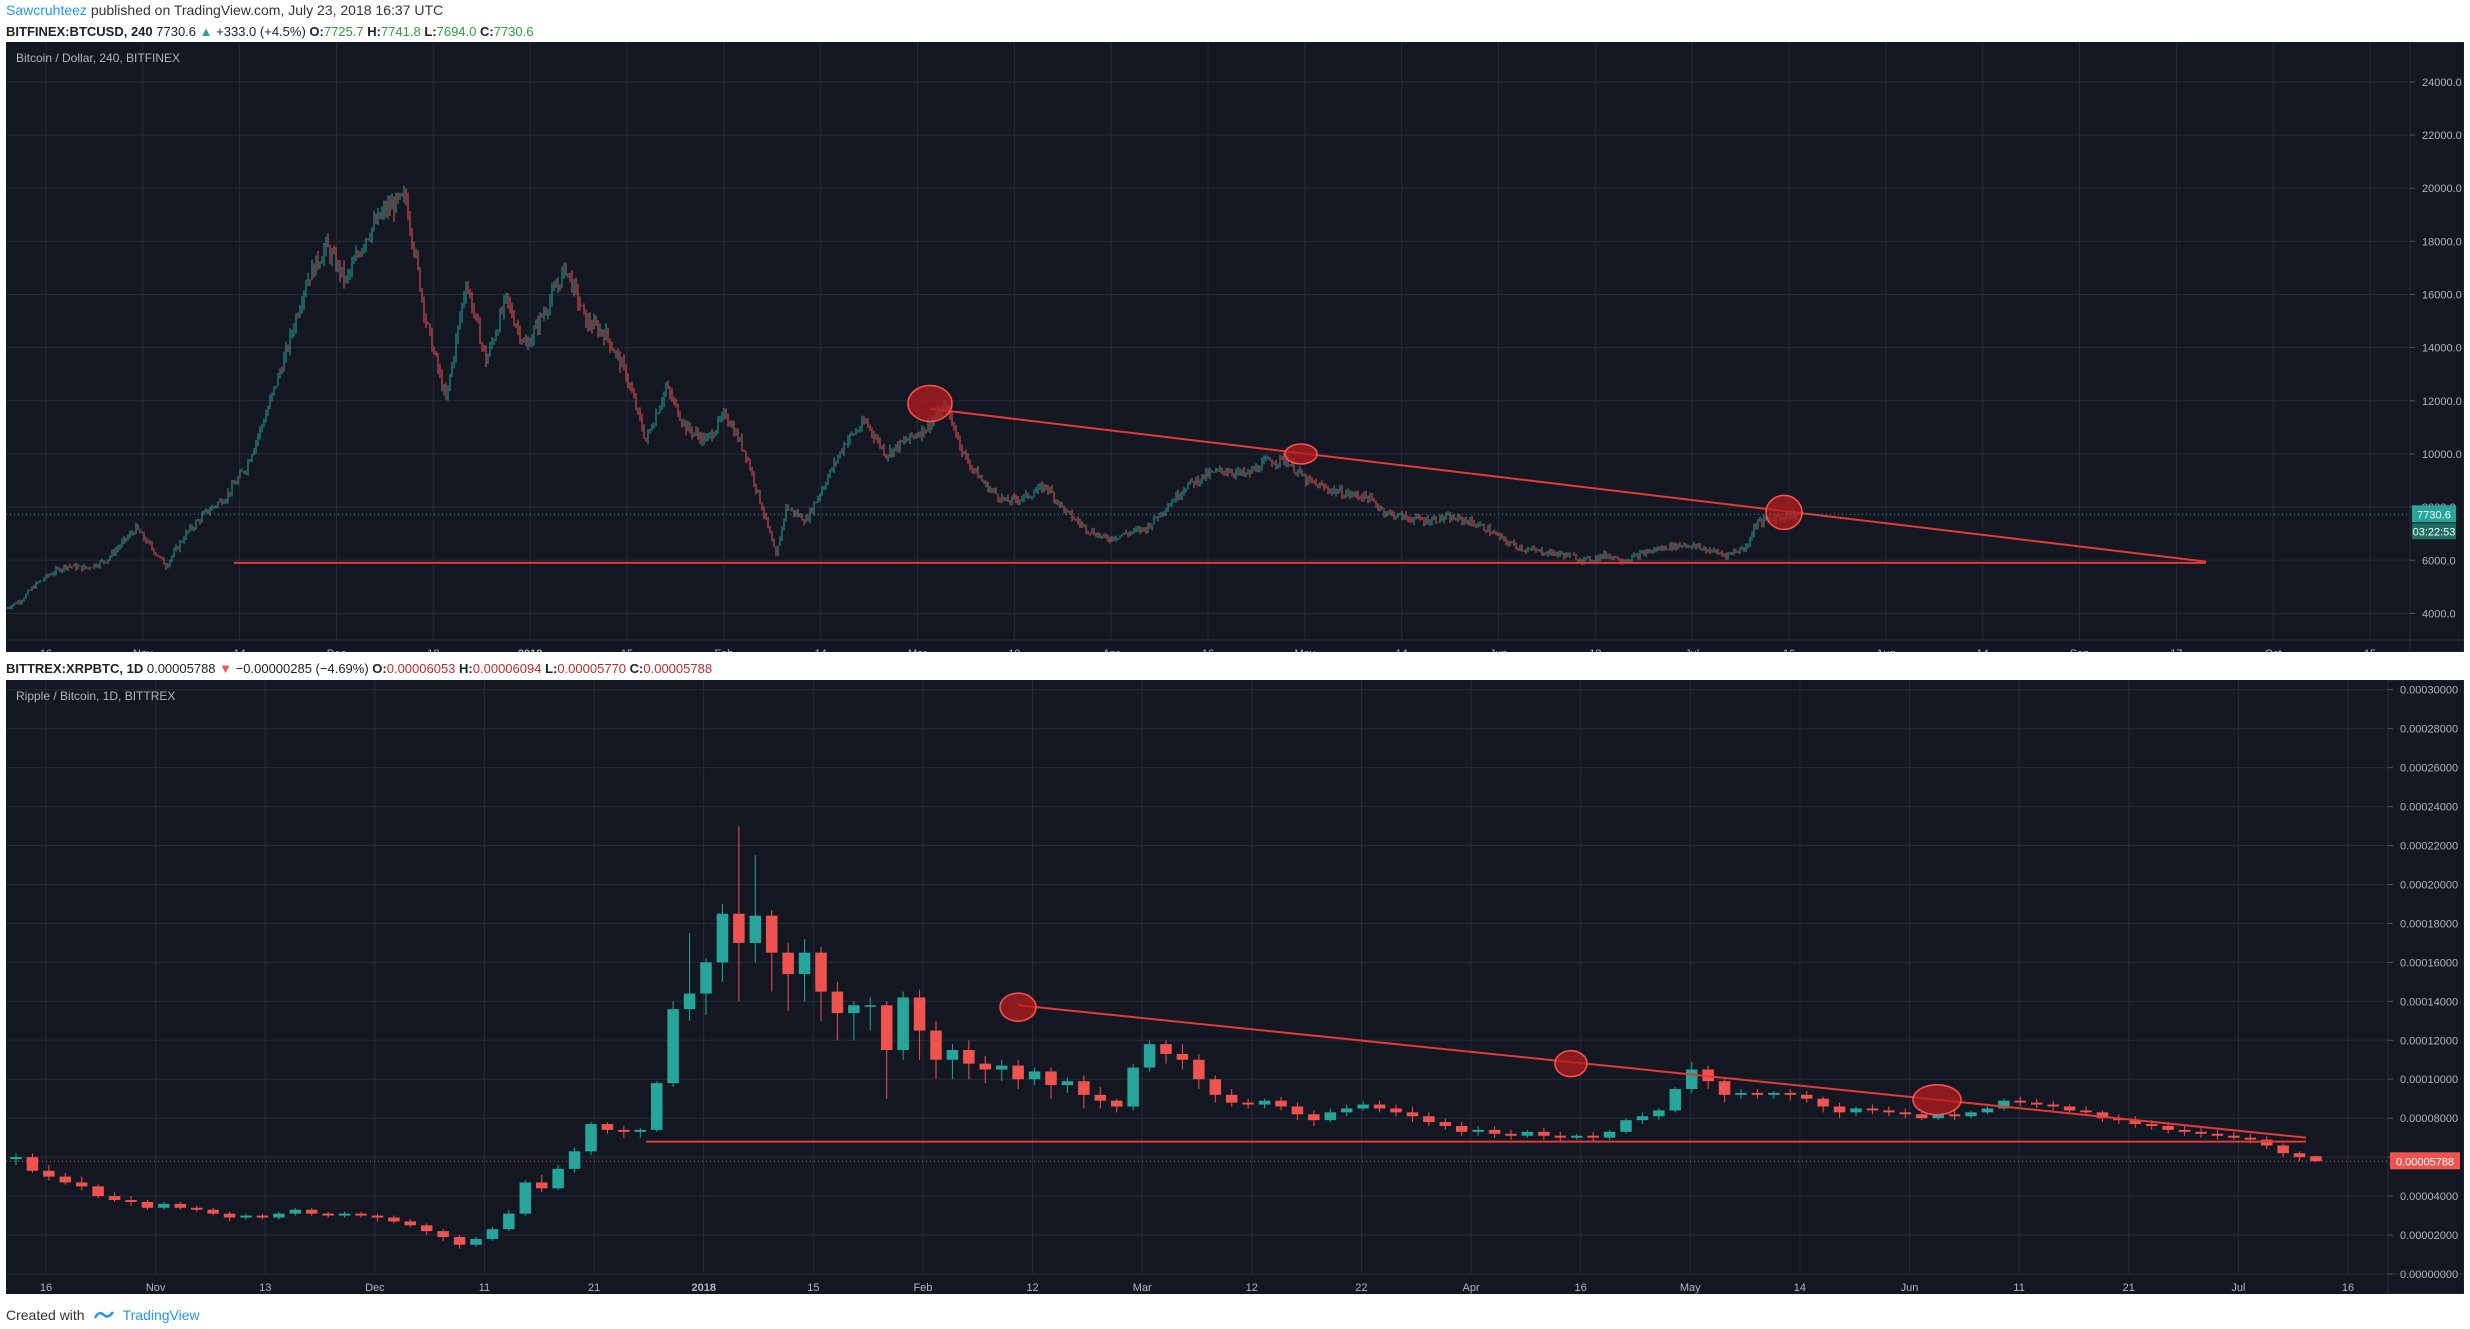  Describe the element at coordinates (226, 668) in the screenshot. I see `down-arrow-icon: ▼` at that location.